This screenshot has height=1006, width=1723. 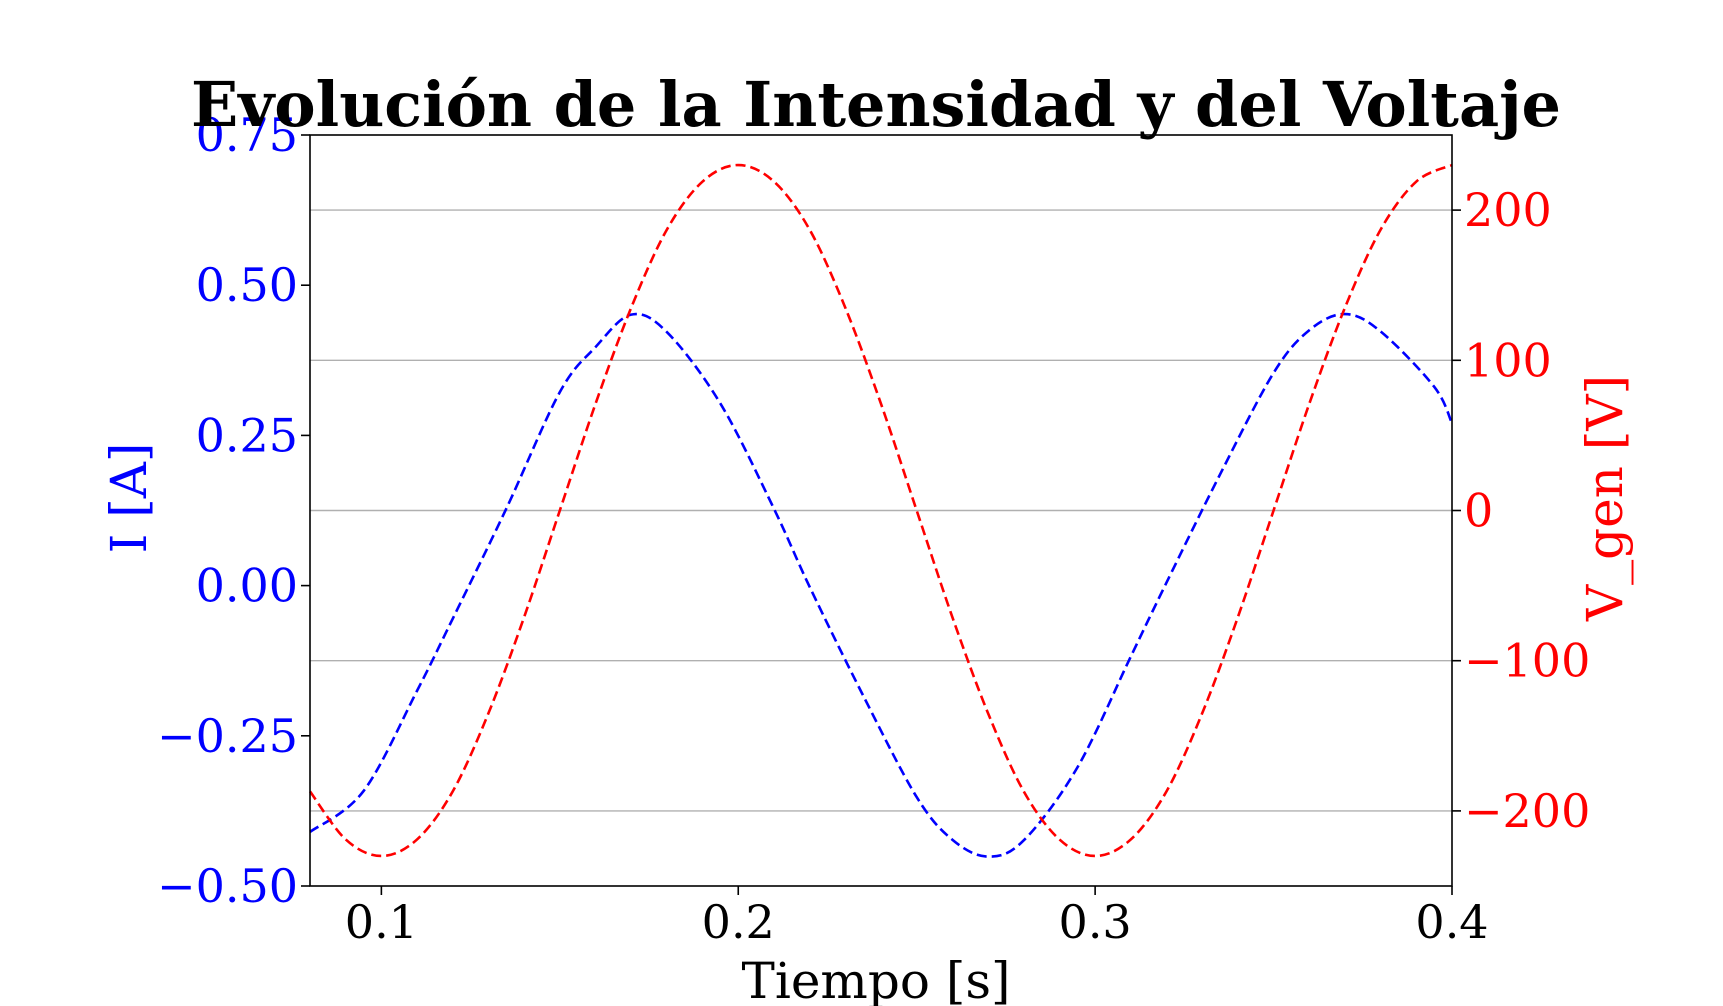 What do you see at coordinates (247, 285) in the screenshot?
I see `y-left-tick-label: 0.50` at bounding box center [247, 285].